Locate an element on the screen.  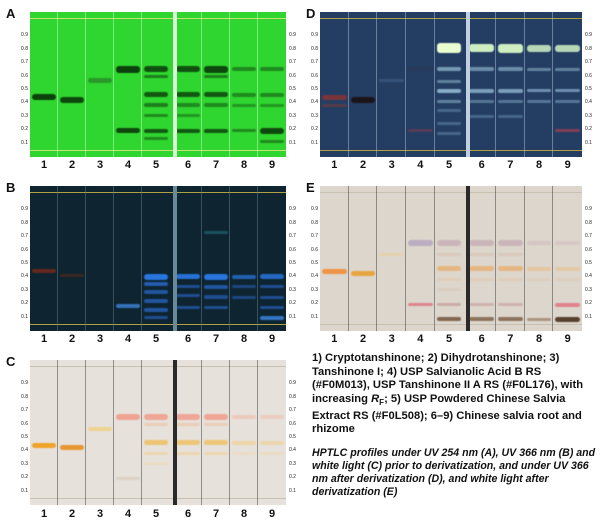
rf-tick-label: 0.4 is located at coordinates (292, 450).